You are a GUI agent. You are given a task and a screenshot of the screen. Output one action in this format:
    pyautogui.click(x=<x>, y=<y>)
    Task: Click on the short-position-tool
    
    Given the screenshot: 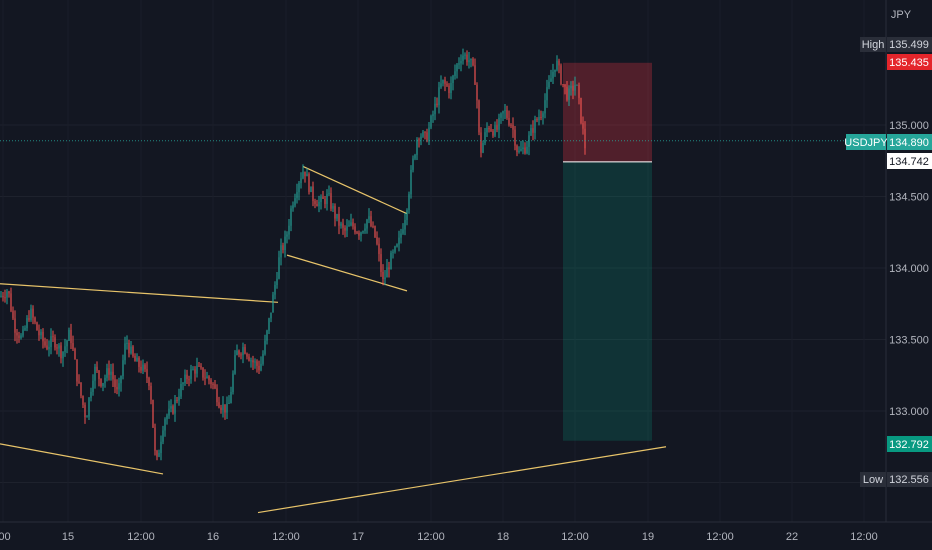 What is the action you would take?
    pyautogui.click(x=607, y=251)
    